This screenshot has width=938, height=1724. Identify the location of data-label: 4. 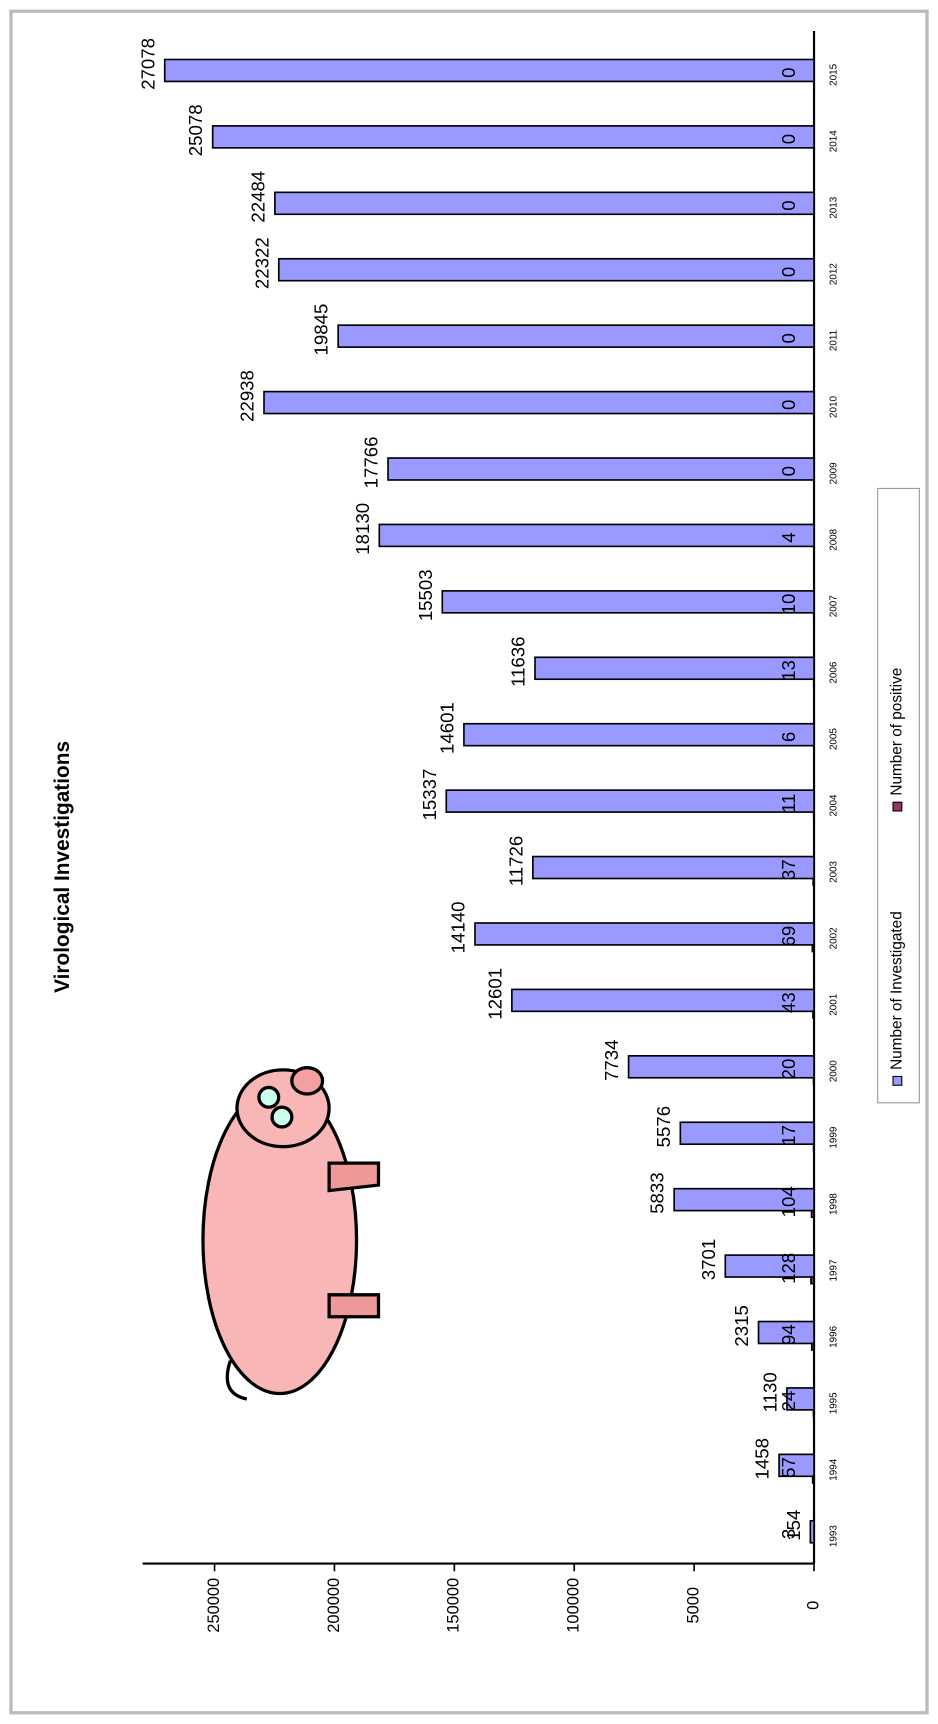
(788, 537).